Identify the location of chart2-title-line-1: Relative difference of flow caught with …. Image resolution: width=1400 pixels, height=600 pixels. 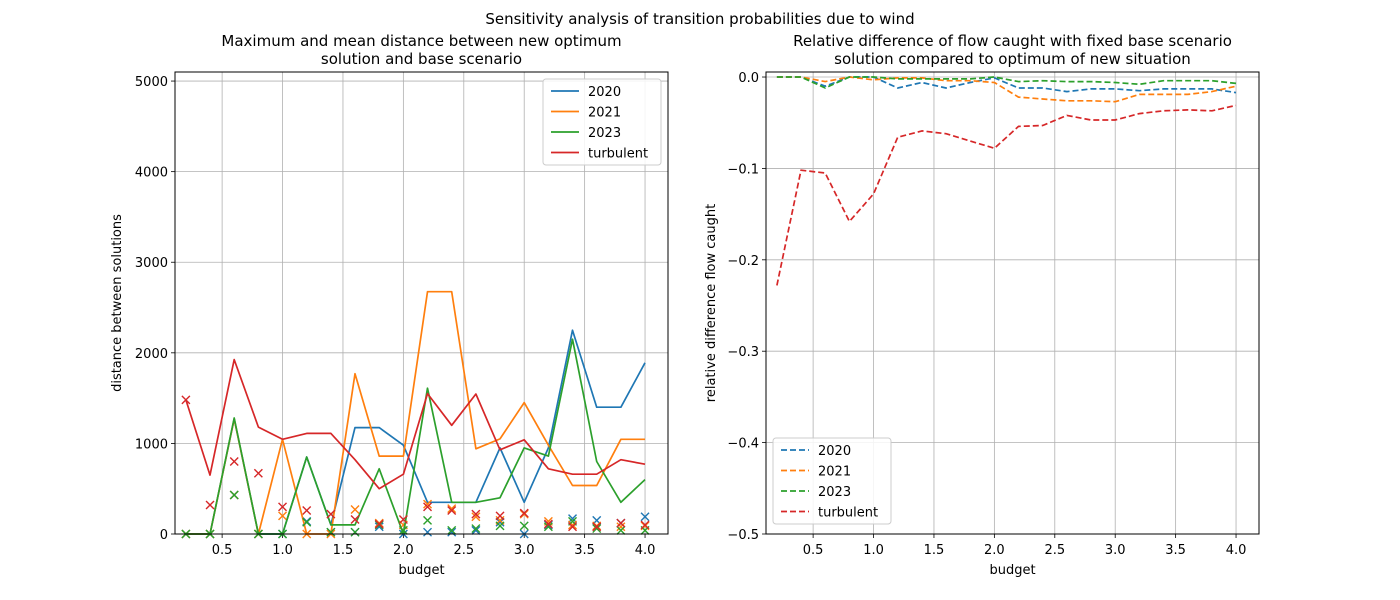
(1012, 41).